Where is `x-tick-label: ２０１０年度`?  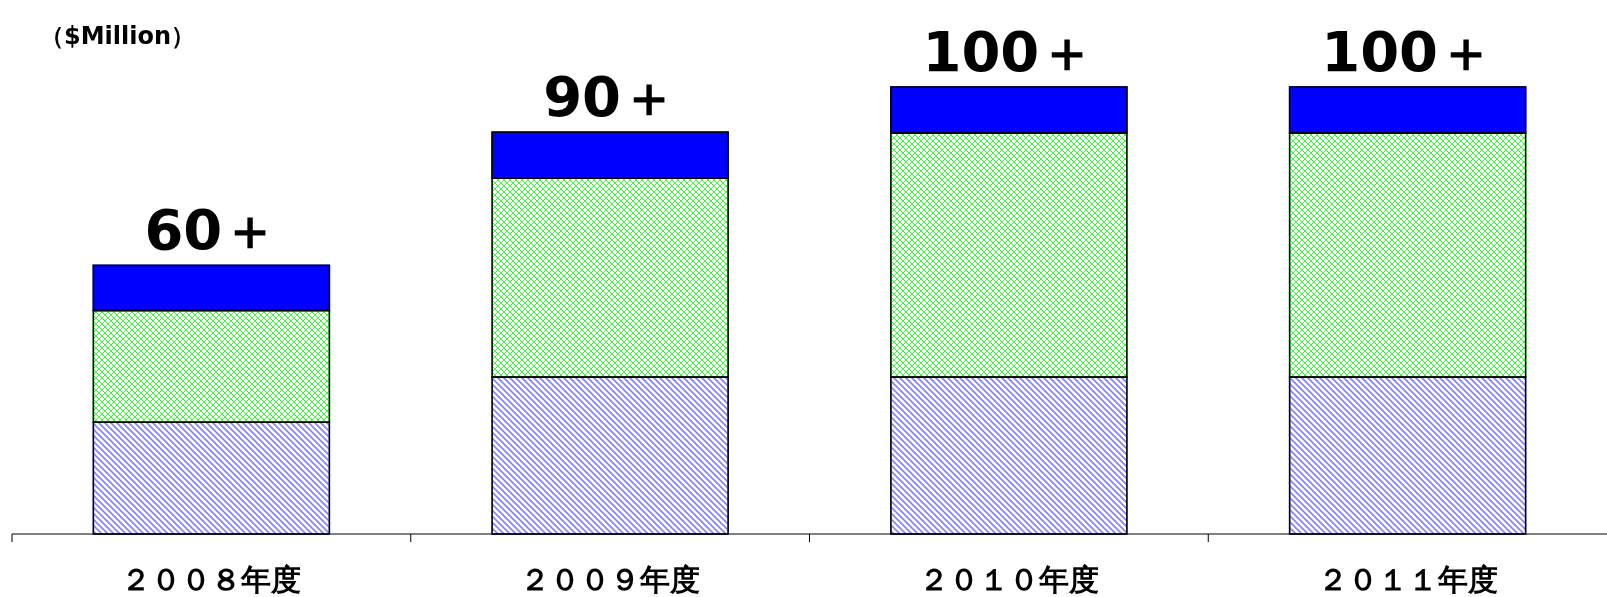 x-tick-label: ２０１０年度 is located at coordinates (1008, 579).